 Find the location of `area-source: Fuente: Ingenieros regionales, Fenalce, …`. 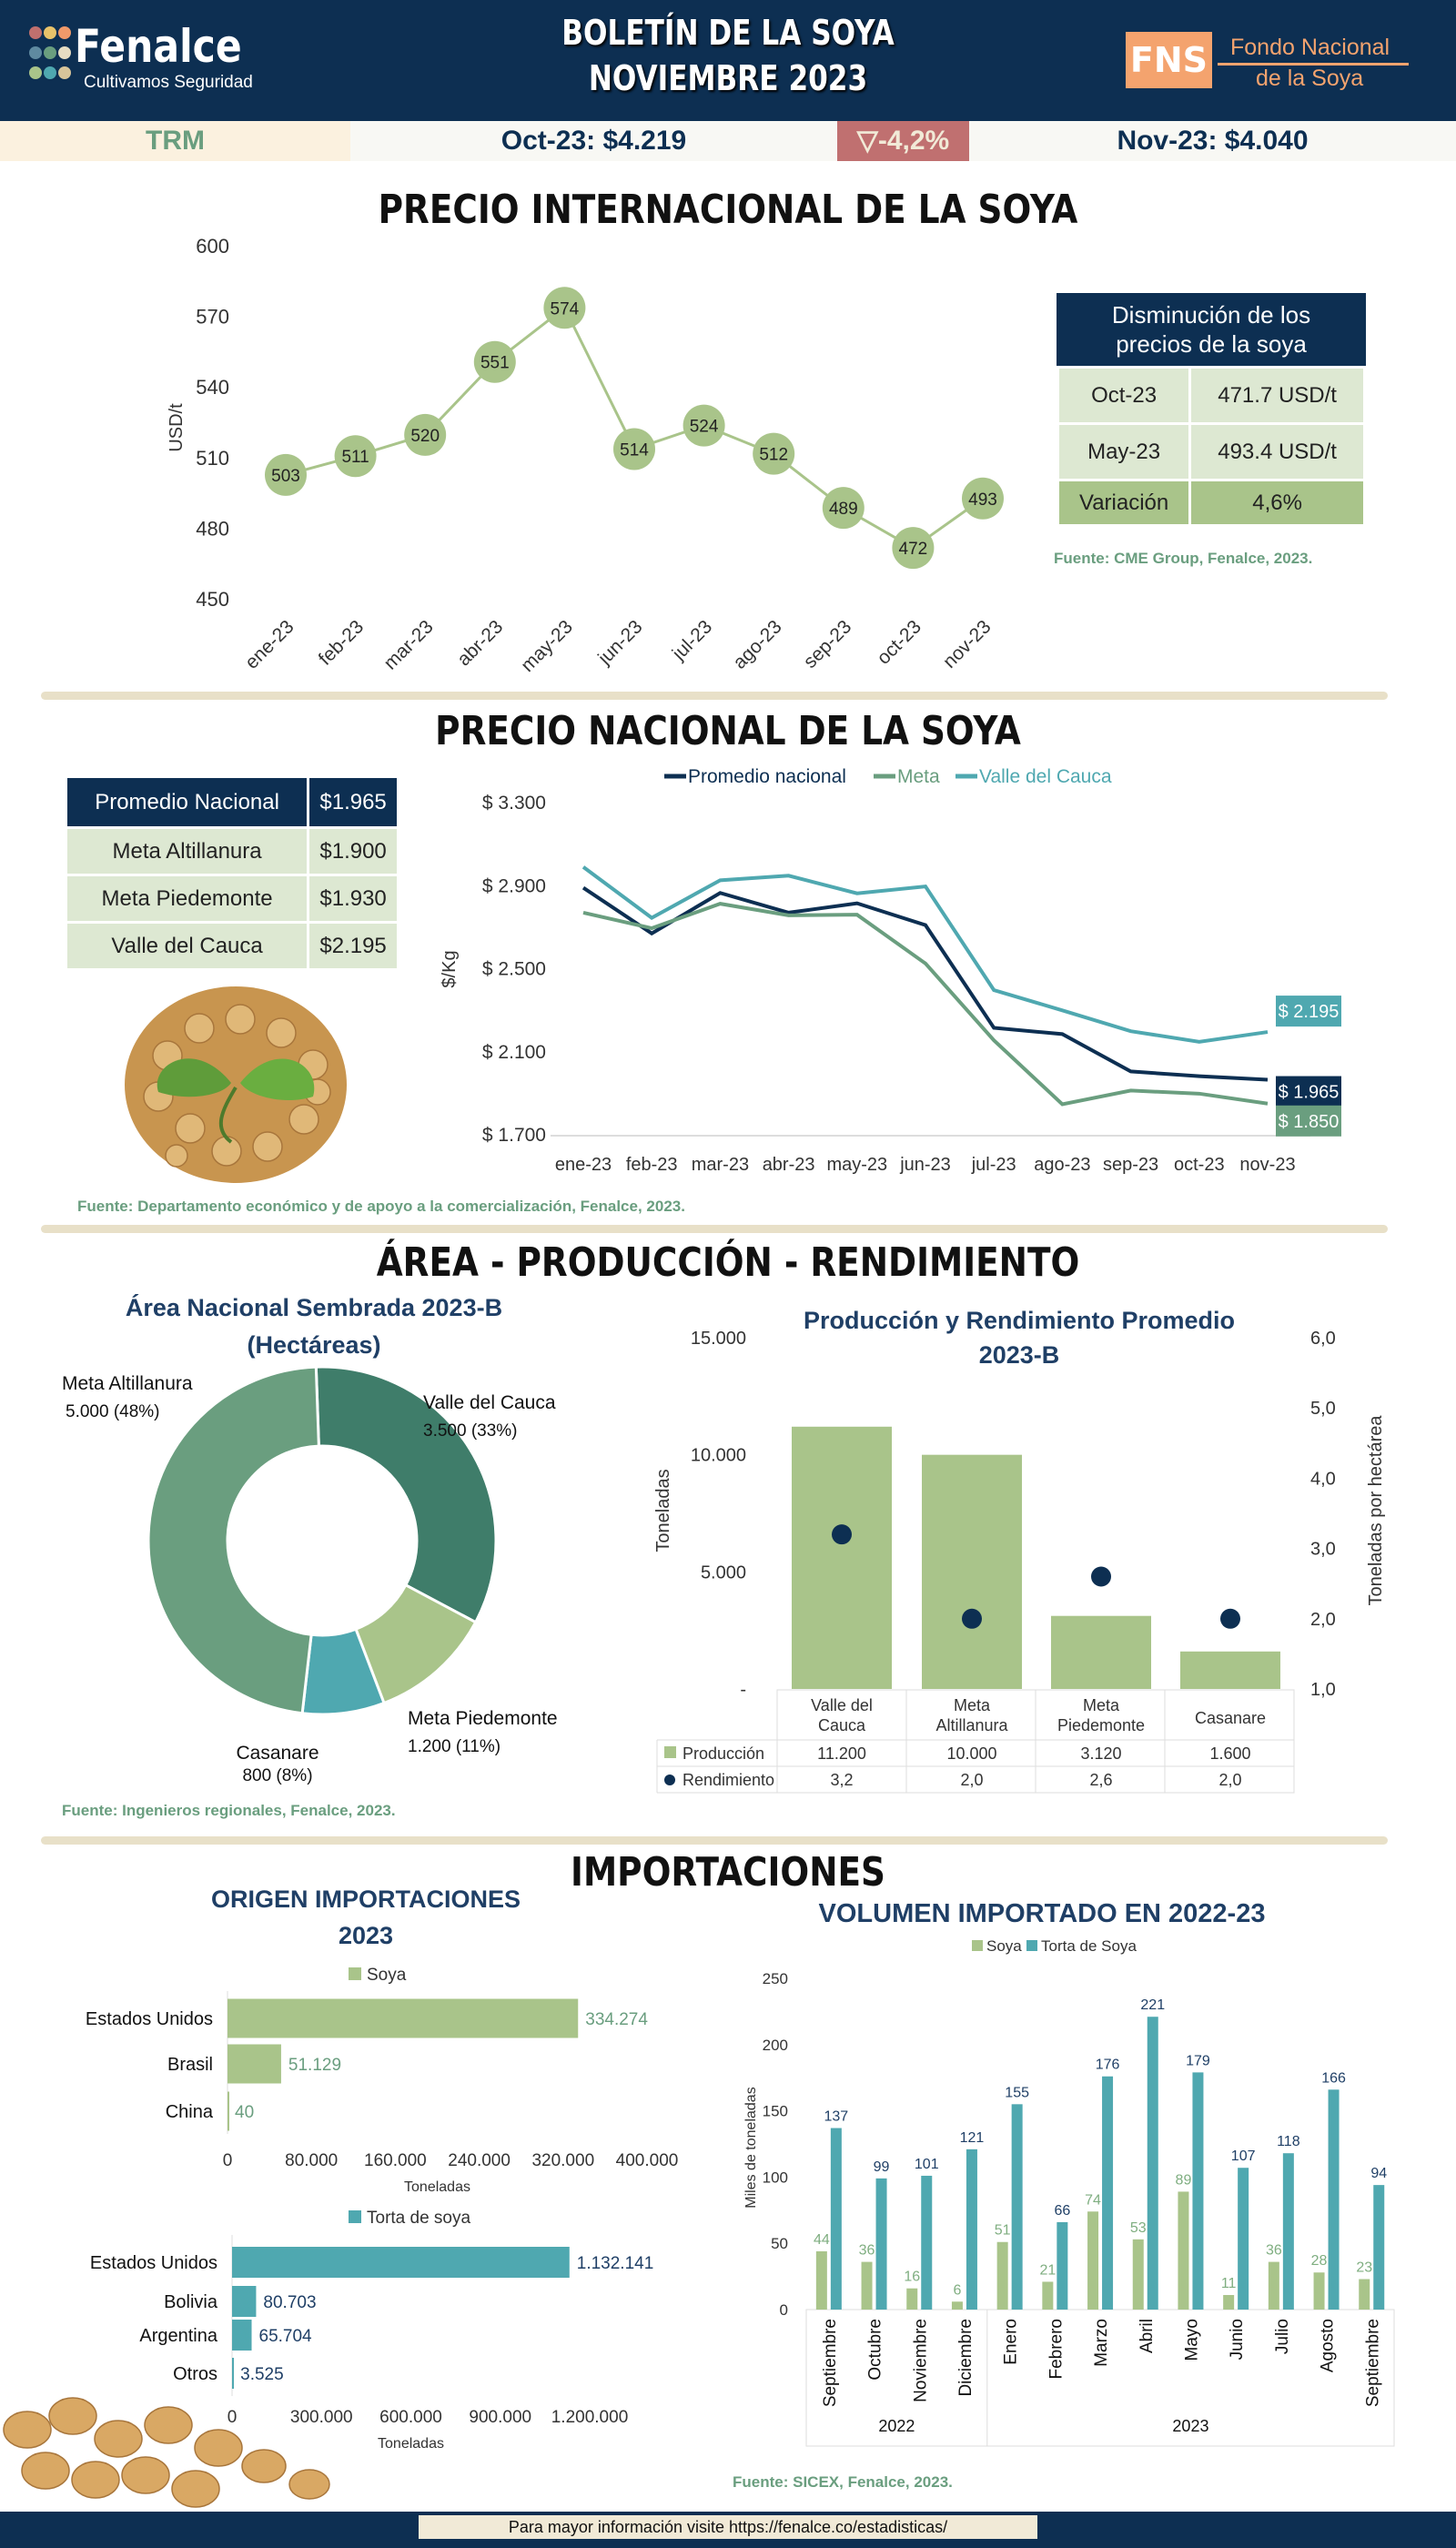

area-source: Fuente: Ingenieros regionales, Fenalce, … is located at coordinates (229, 1811).